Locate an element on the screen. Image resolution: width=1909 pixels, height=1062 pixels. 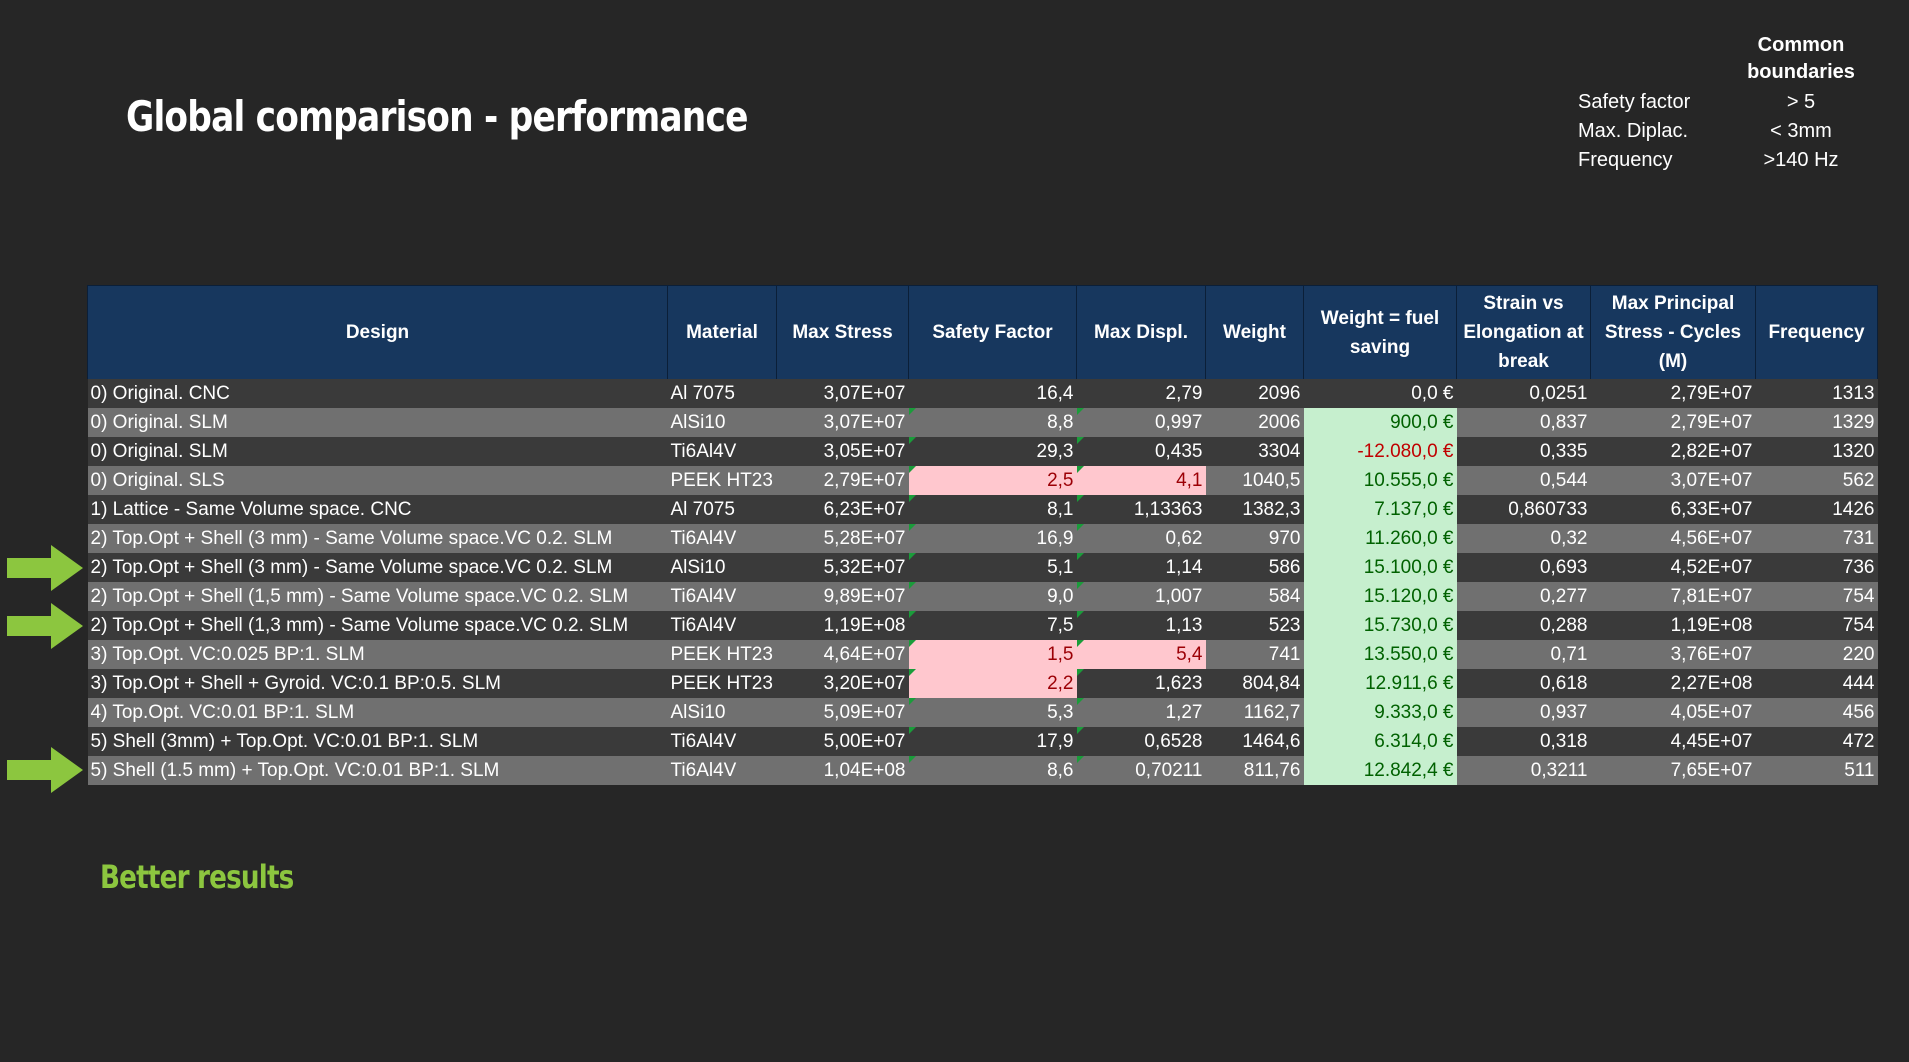
boundary-label: Safety factor is located at coordinates (1634, 102).